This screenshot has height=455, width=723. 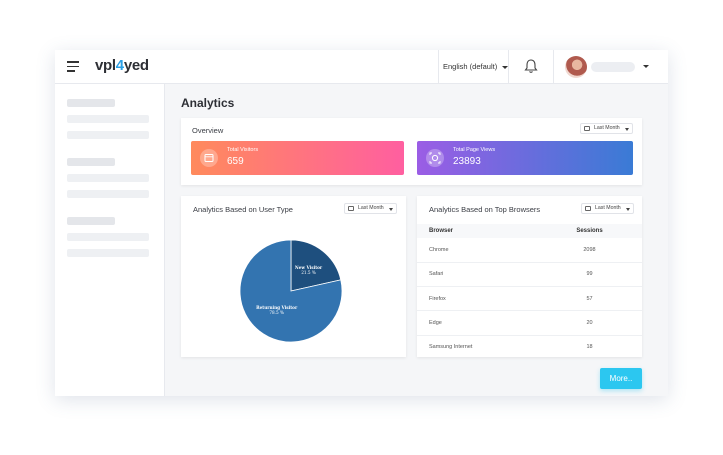 I want to click on browser-cell: Safari, so click(x=477, y=275).